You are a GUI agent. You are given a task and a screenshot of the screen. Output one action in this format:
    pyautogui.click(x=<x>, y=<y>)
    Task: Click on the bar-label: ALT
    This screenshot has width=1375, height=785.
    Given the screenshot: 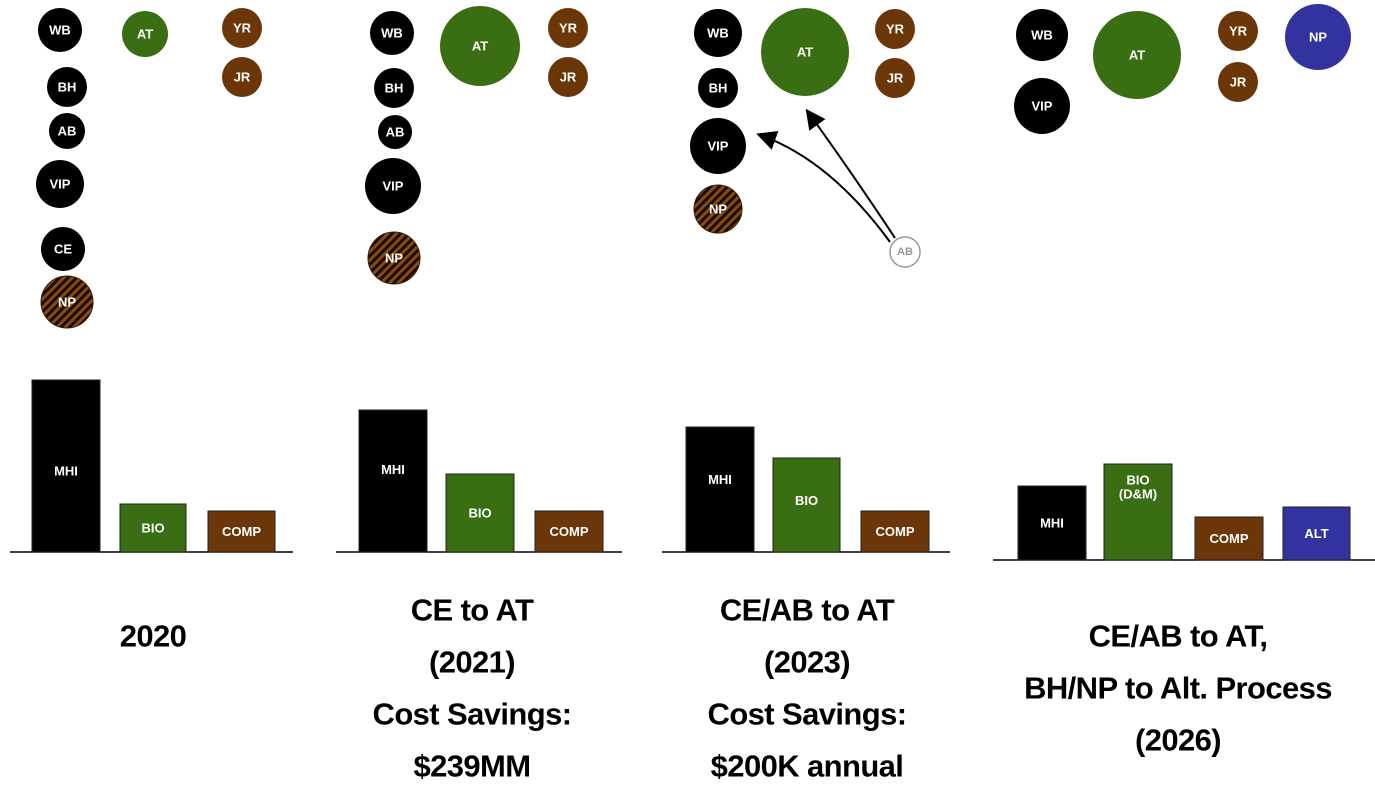 What is the action you would take?
    pyautogui.click(x=1316, y=533)
    